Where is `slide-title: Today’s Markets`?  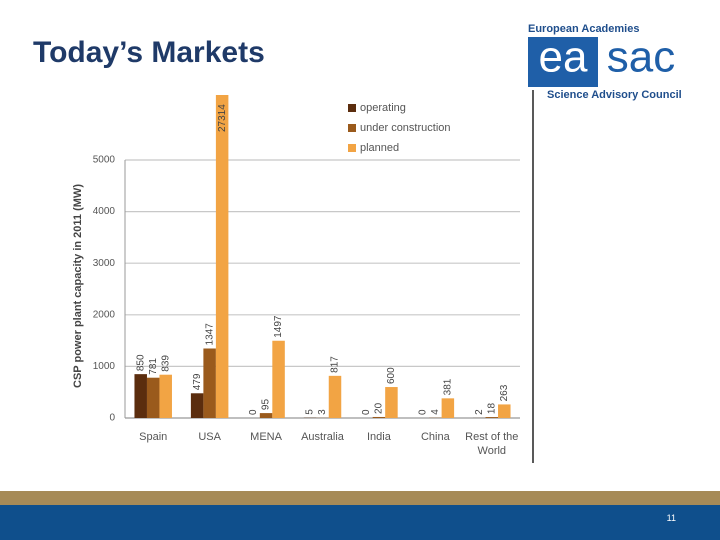
slide-title: Today’s Markets is located at coordinates (149, 52).